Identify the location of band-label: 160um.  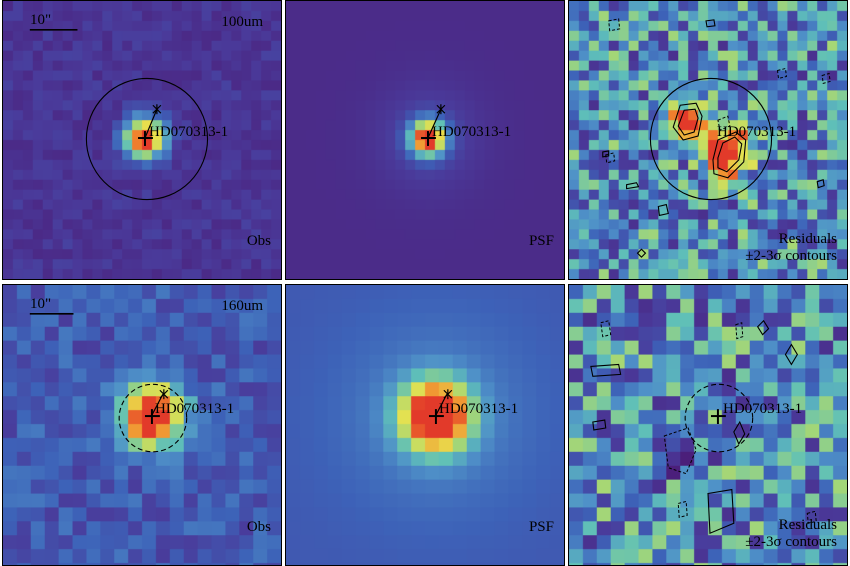
(242, 306).